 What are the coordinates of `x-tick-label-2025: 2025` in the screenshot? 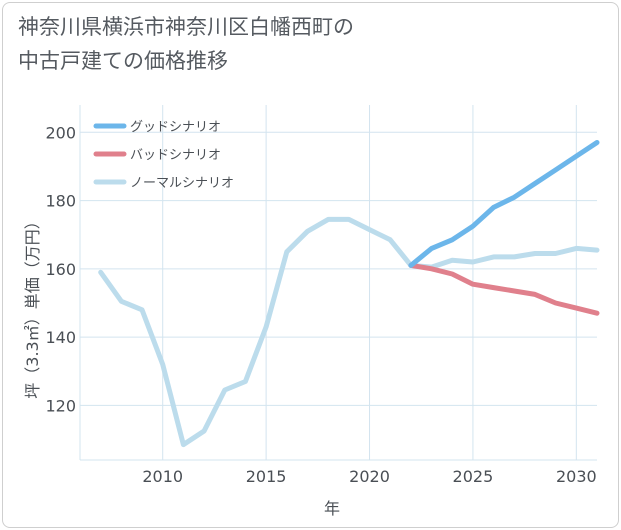 It's located at (473, 476).